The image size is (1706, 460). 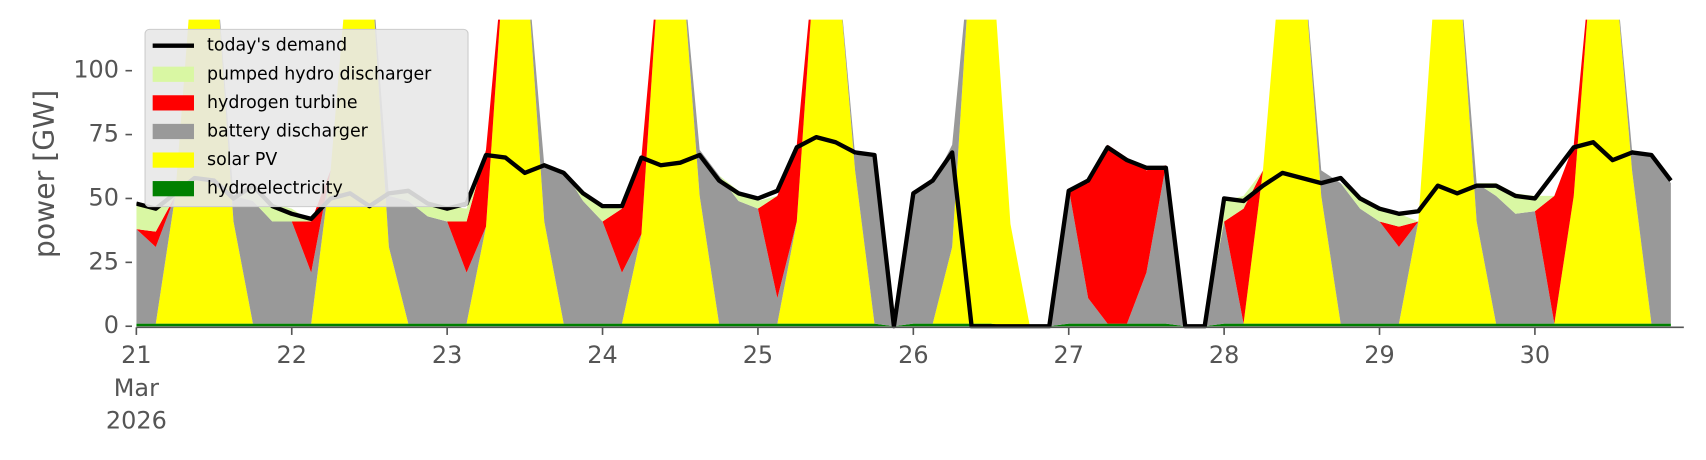 What do you see at coordinates (104, 261) in the screenshot?
I see `y-tick-label: 25` at bounding box center [104, 261].